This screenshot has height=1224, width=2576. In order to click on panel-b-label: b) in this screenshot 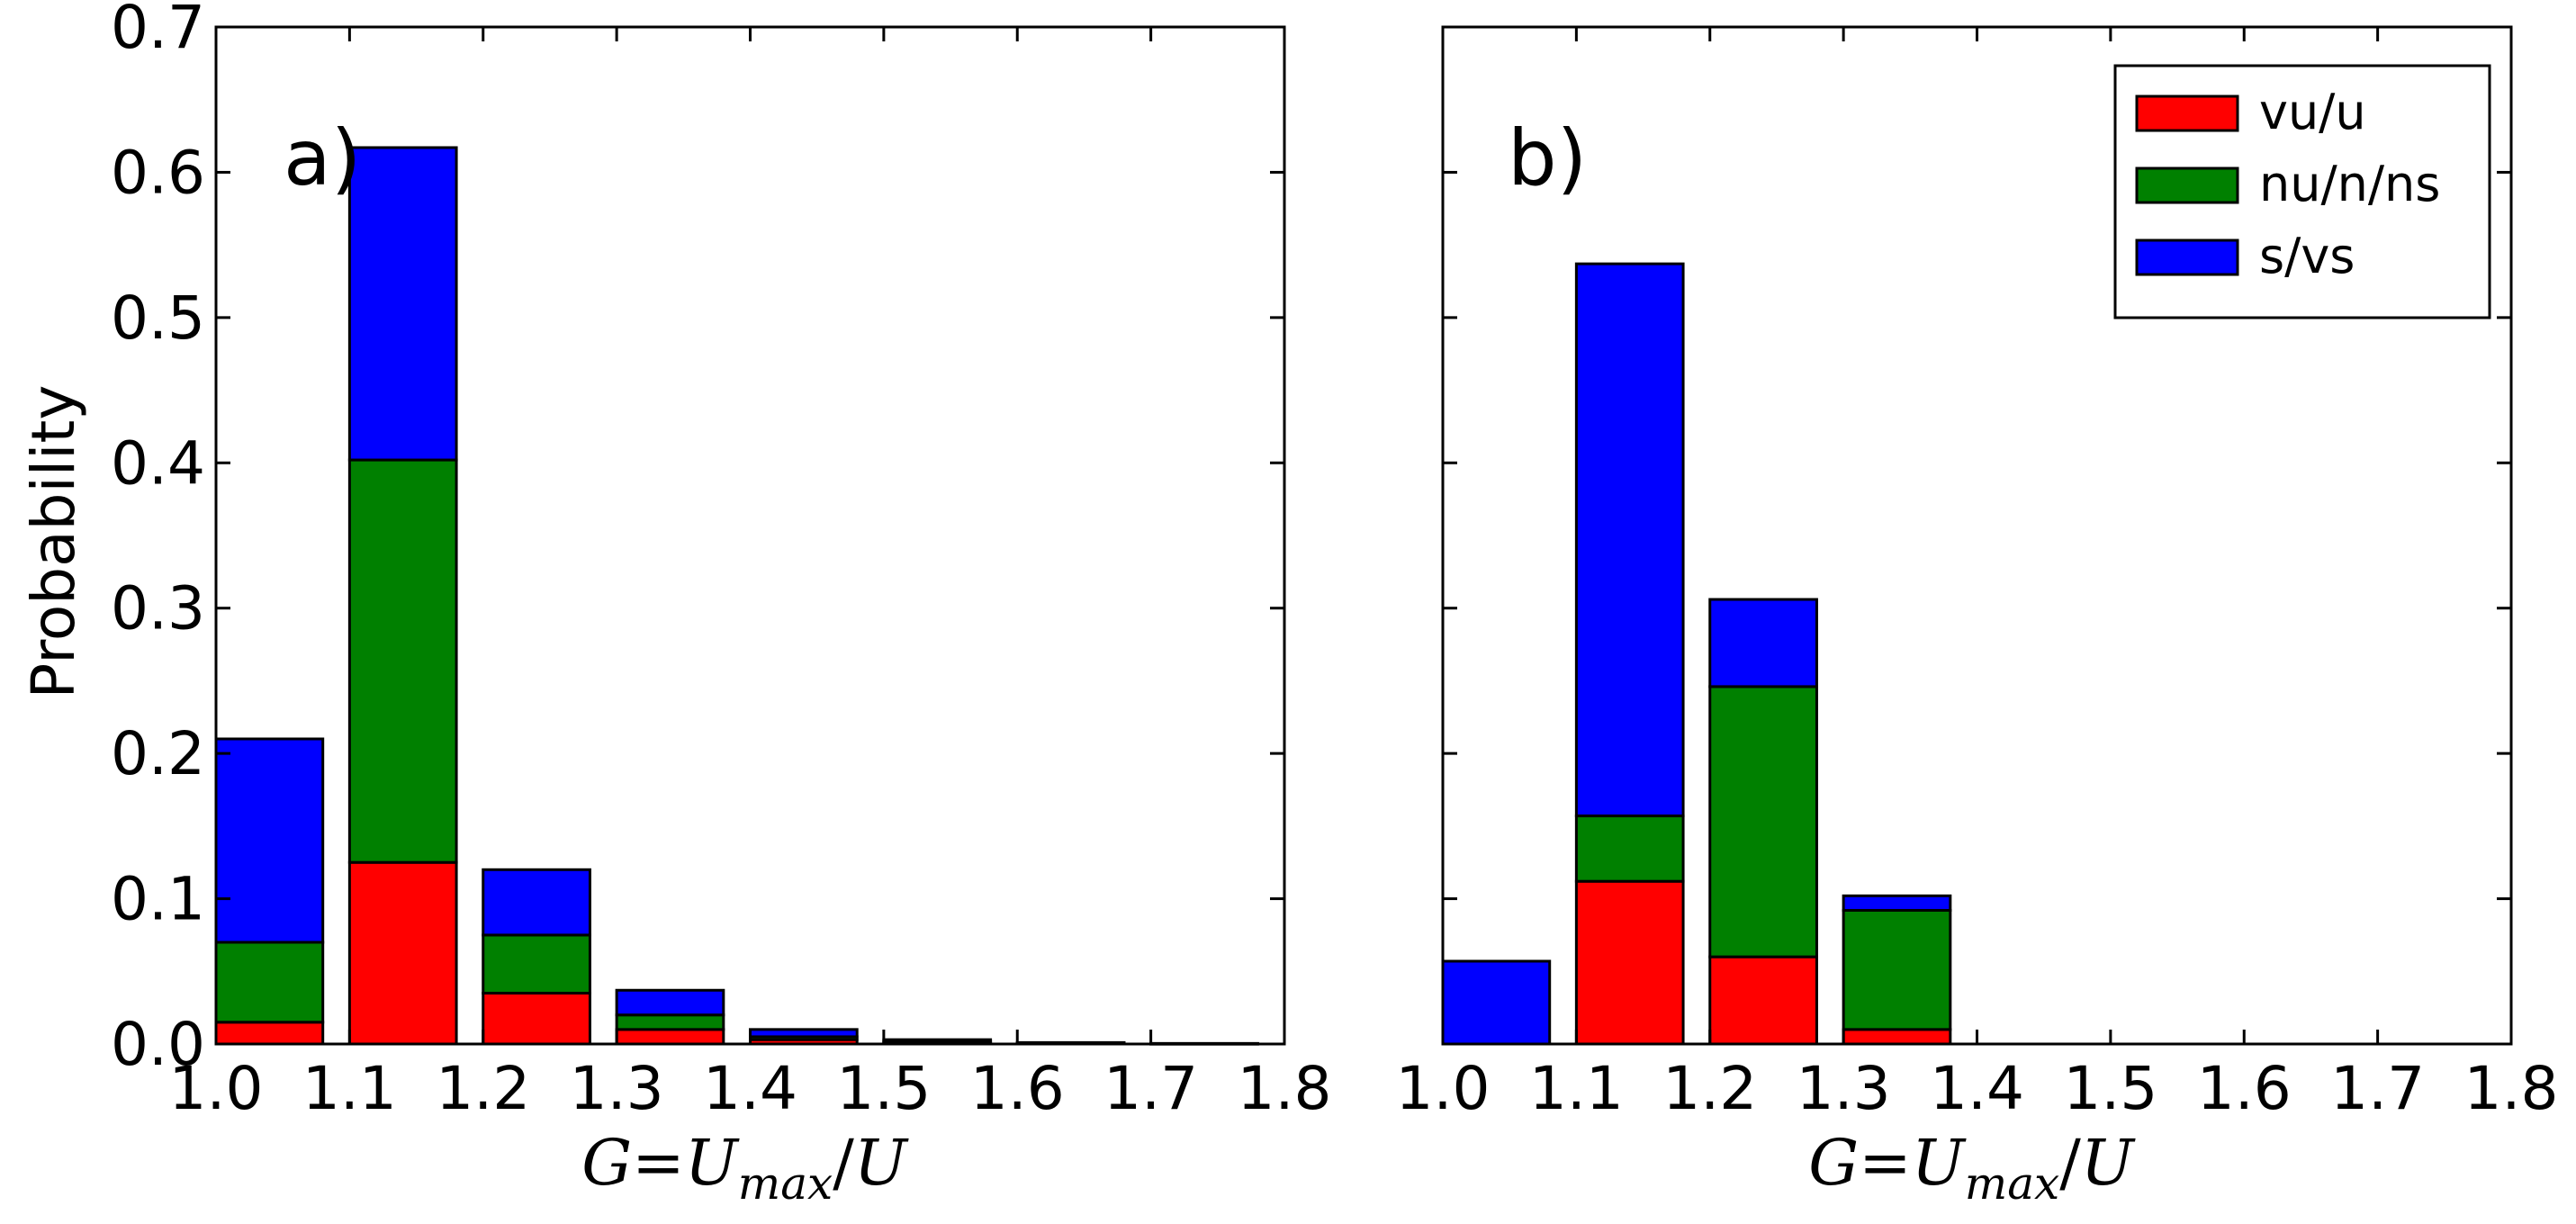, I will do `click(1547, 158)`.